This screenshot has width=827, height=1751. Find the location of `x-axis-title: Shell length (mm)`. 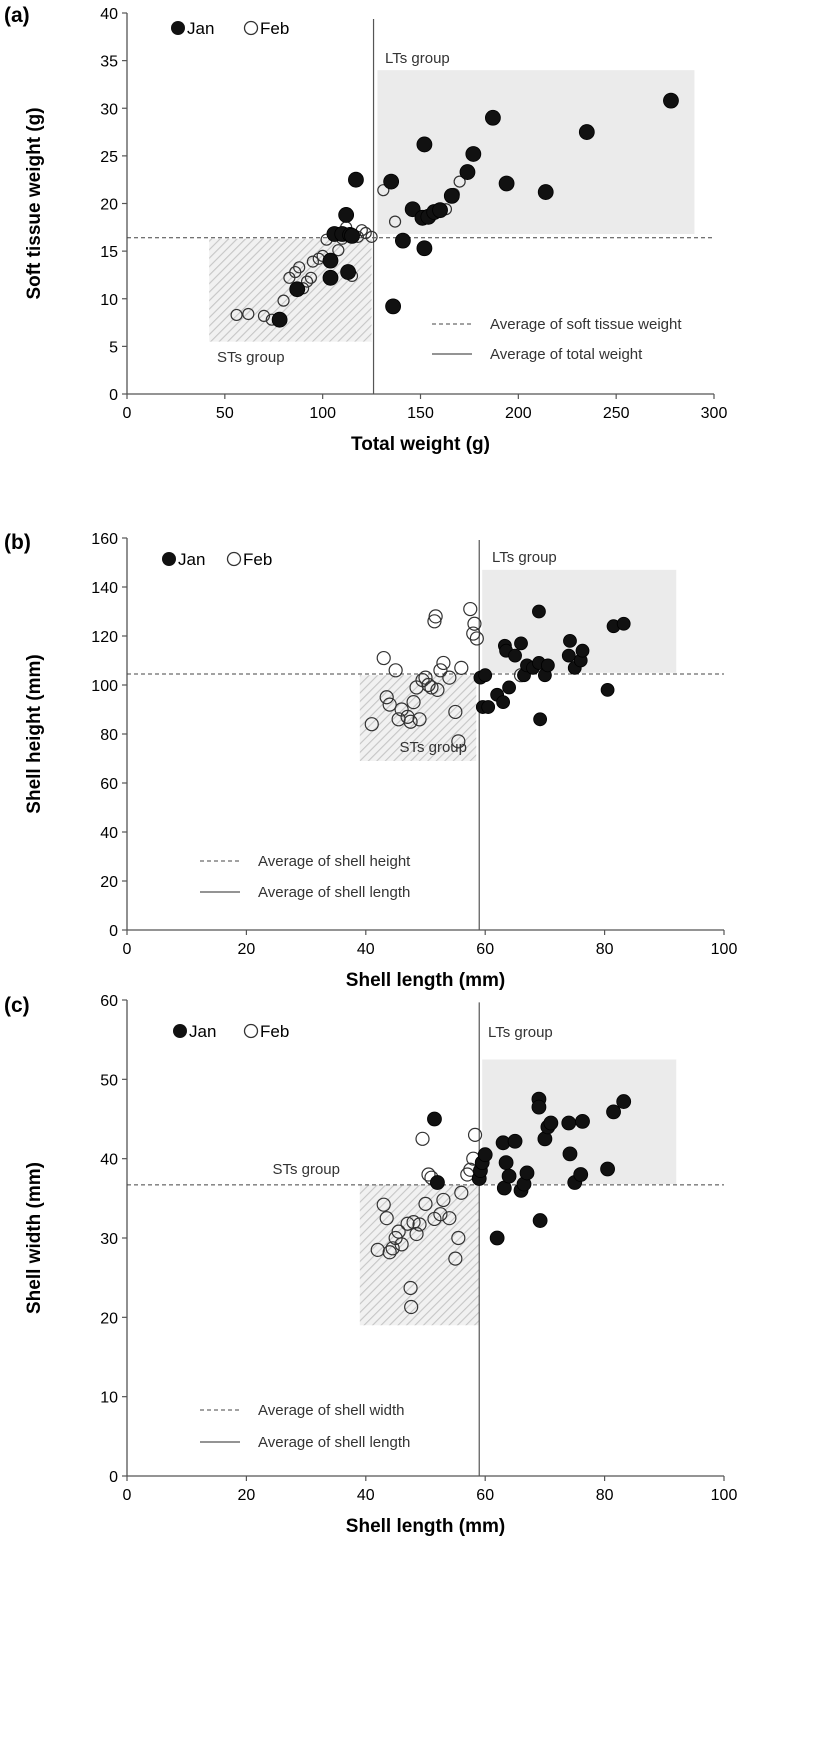

x-axis-title: Shell length (mm) is located at coordinates (425, 1526).